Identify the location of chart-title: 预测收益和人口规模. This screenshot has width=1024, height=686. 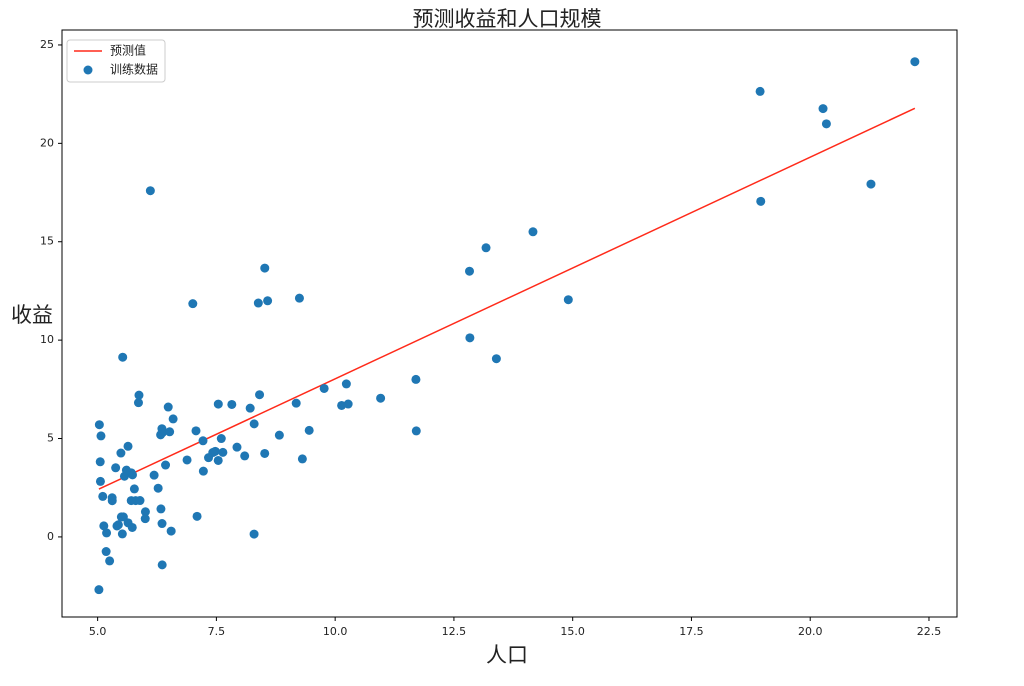
(507, 19).